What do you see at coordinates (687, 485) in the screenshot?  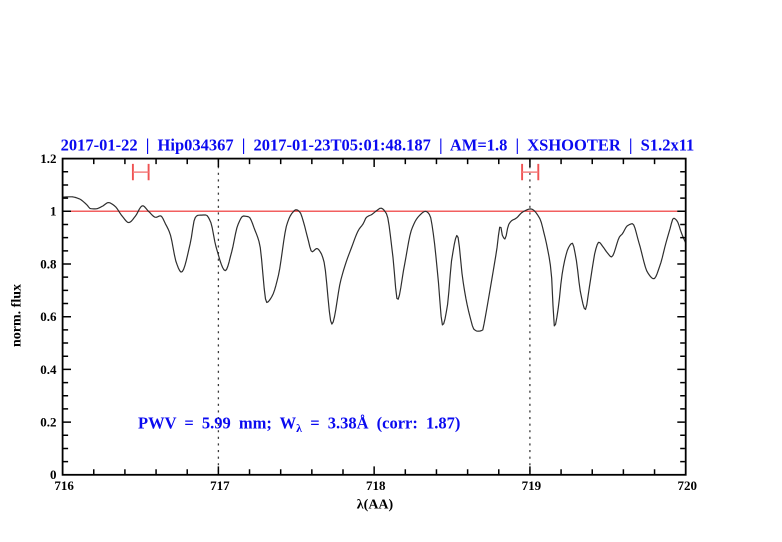 I see `svg-text: 720` at bounding box center [687, 485].